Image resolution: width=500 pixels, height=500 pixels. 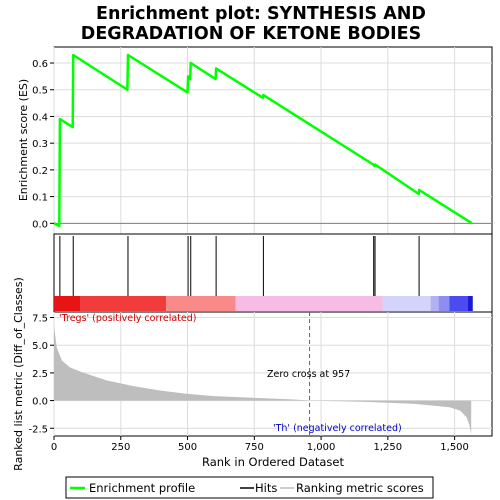 What do you see at coordinates (454, 447) in the screenshot?
I see `x-tick-label: 1,500` at bounding box center [454, 447].